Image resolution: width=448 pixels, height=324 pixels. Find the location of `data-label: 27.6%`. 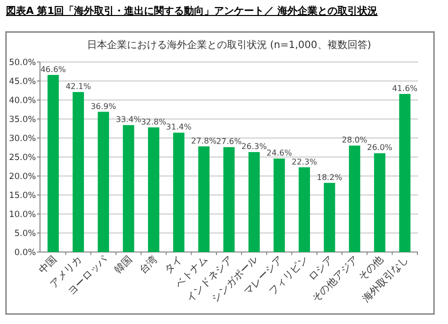

data-label: 27.6% is located at coordinates (229, 141).